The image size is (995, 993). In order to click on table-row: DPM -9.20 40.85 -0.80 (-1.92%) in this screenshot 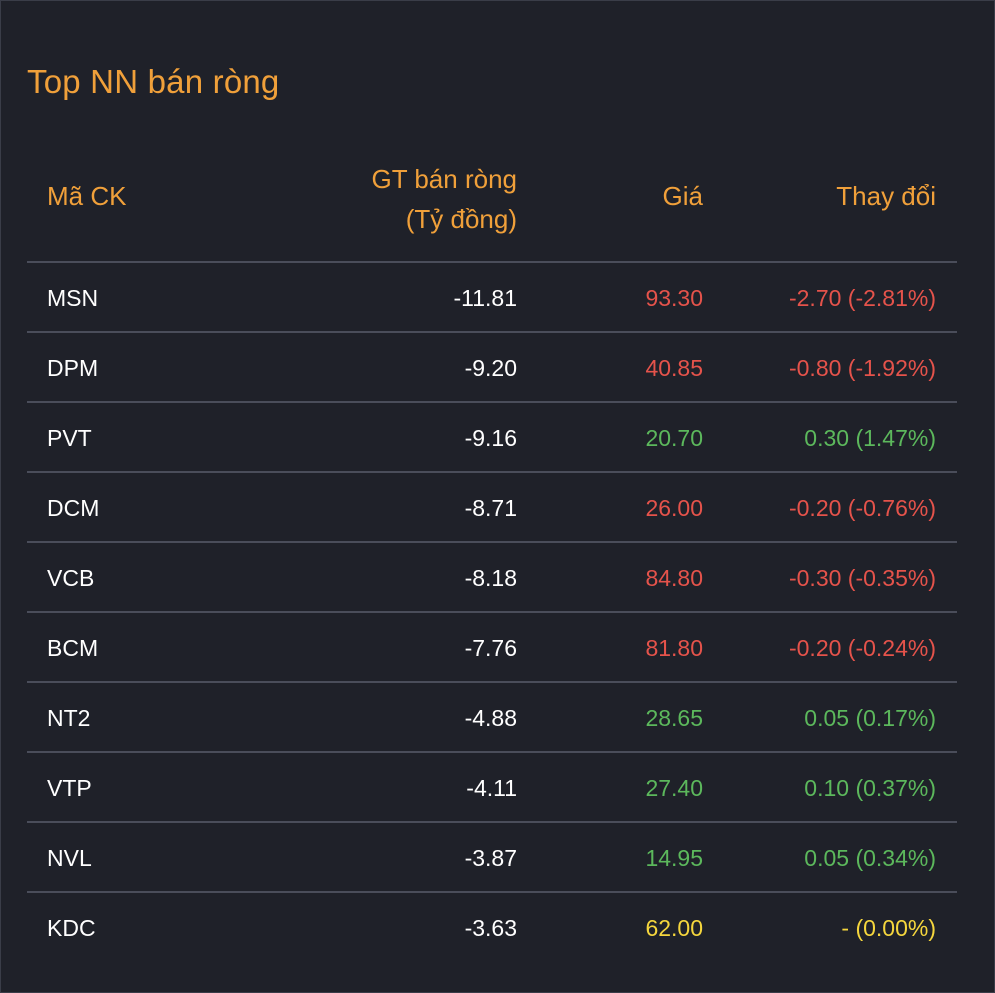, I will do `click(492, 368)`.